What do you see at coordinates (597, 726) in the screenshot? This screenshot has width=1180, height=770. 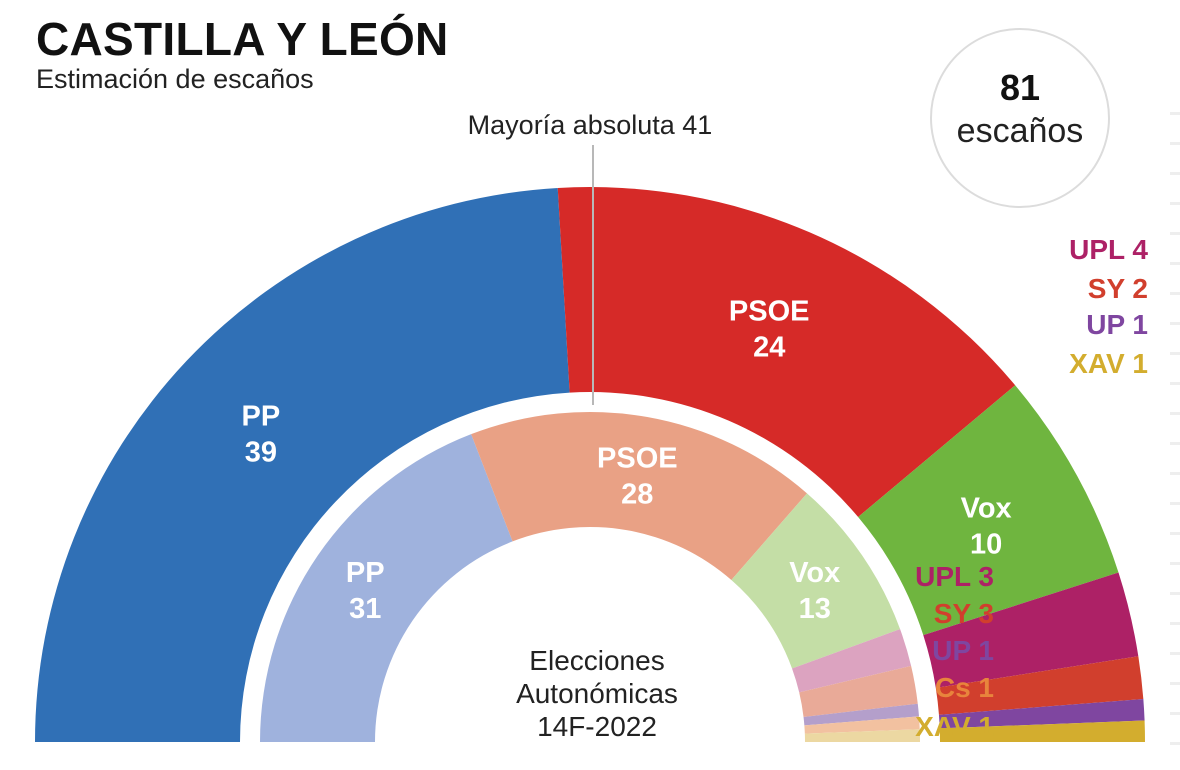 I see `inner-caption-line-3: 14F-2022` at bounding box center [597, 726].